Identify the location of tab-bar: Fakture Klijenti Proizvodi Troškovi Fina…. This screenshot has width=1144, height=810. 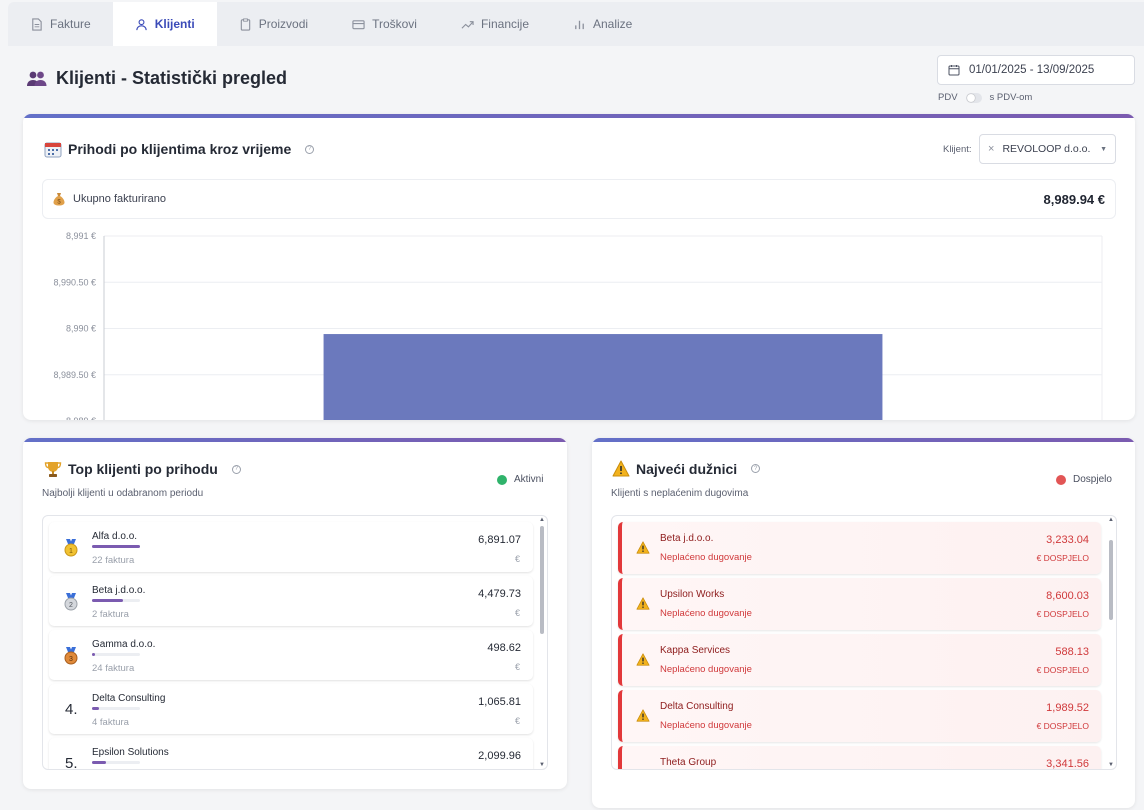
(576, 24).